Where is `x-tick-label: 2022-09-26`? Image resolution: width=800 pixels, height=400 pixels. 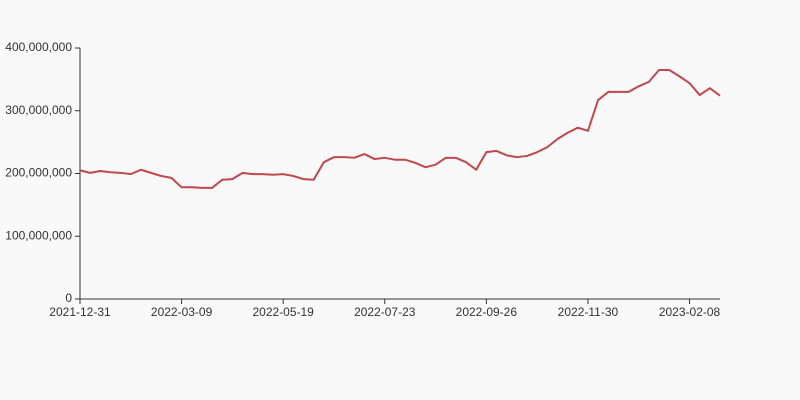 x-tick-label: 2022-09-26 is located at coordinates (487, 312).